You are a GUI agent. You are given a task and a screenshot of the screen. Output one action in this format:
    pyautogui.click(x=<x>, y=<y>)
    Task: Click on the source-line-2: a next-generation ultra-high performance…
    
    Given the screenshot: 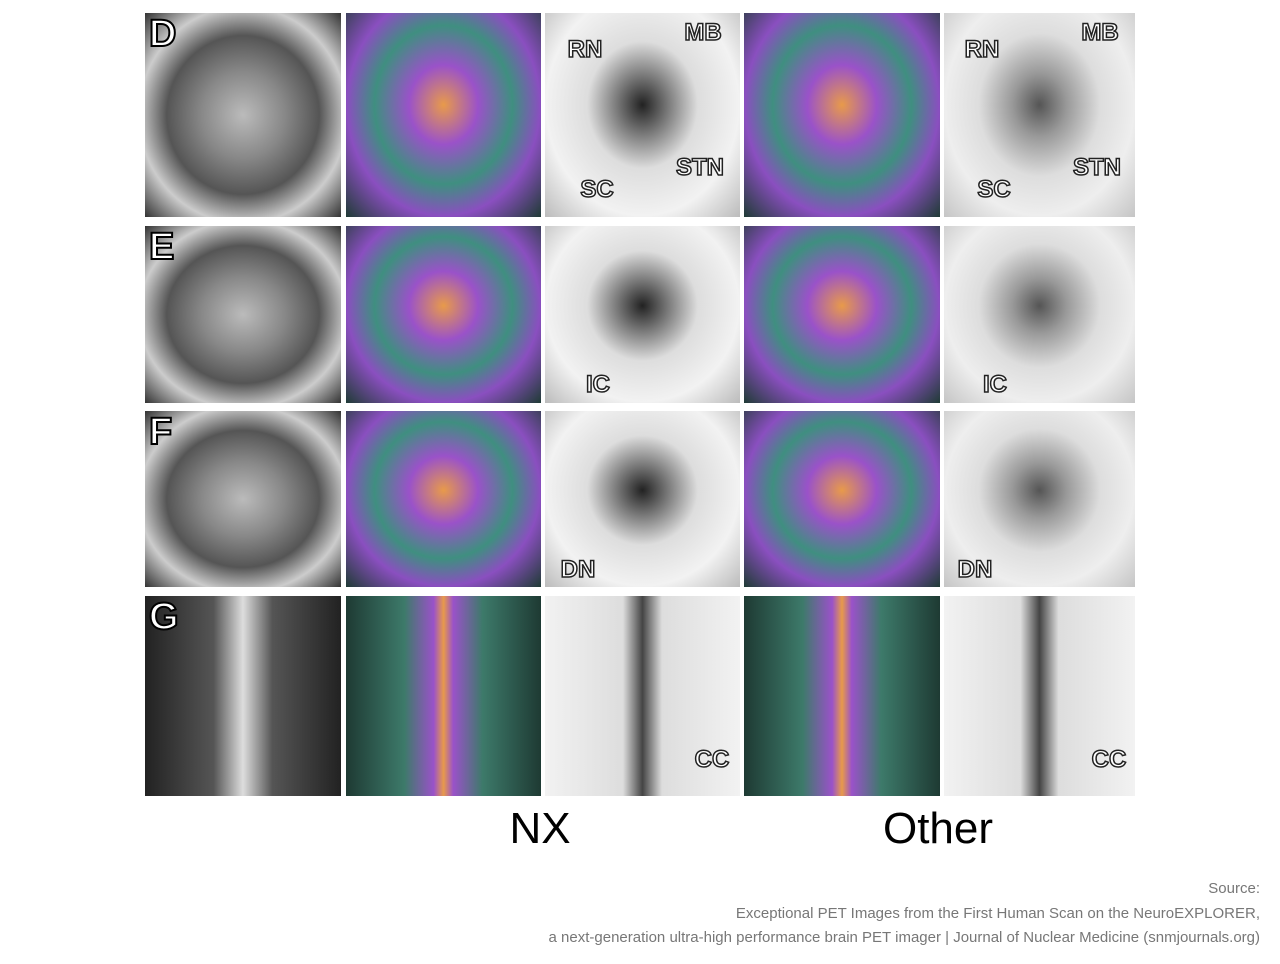 What is the action you would take?
    pyautogui.click(x=904, y=937)
    